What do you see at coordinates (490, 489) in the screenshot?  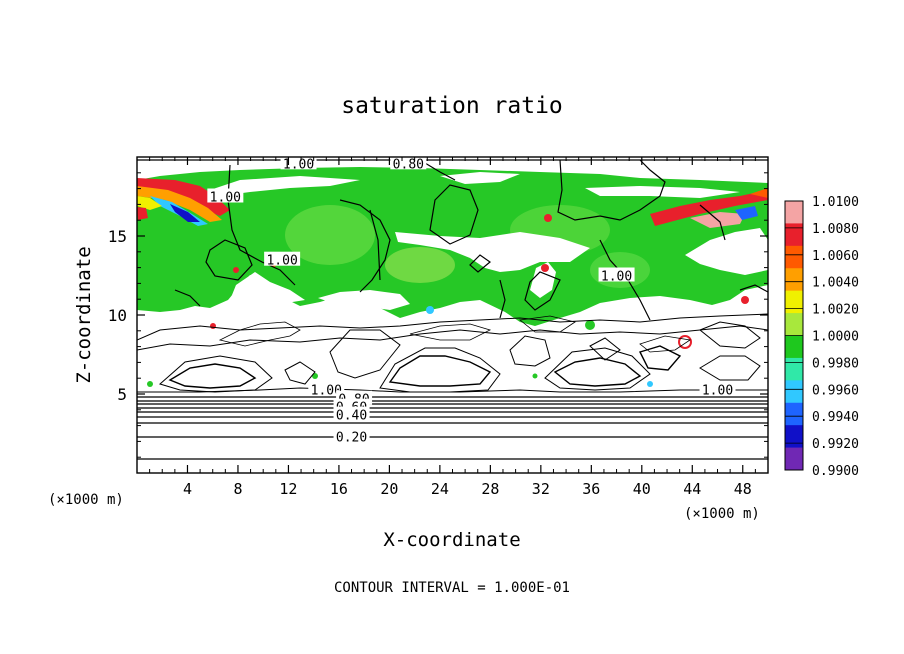 I see `x-tick-label: 28` at bounding box center [490, 489].